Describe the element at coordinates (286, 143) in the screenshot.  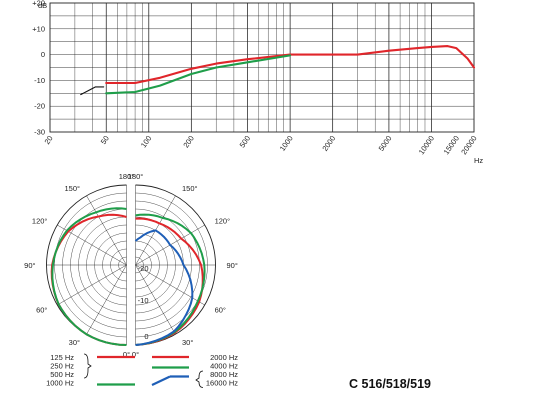
I see `x-tick-label: 1000` at that location.